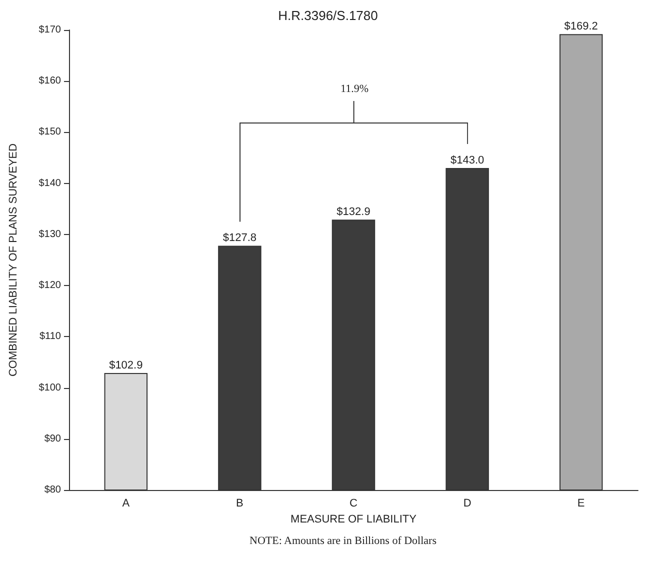  What do you see at coordinates (354, 89) in the screenshot?
I see `annotation: 11.9%` at bounding box center [354, 89].